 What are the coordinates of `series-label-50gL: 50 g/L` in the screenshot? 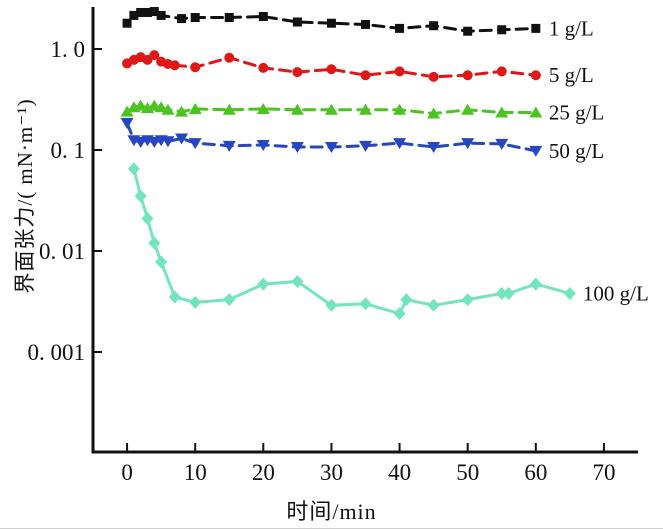 It's located at (576, 151).